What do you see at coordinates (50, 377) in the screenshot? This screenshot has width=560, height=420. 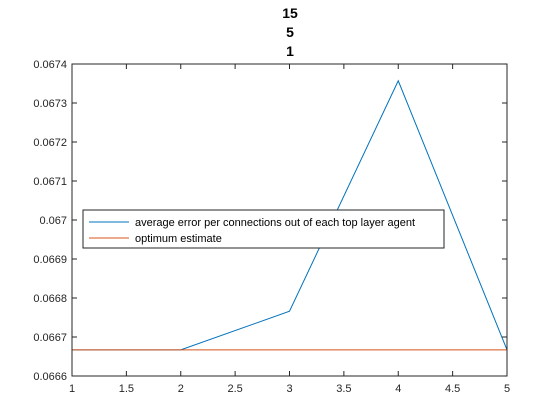 I see `y-tick-label: 0.0666` at bounding box center [50, 377].